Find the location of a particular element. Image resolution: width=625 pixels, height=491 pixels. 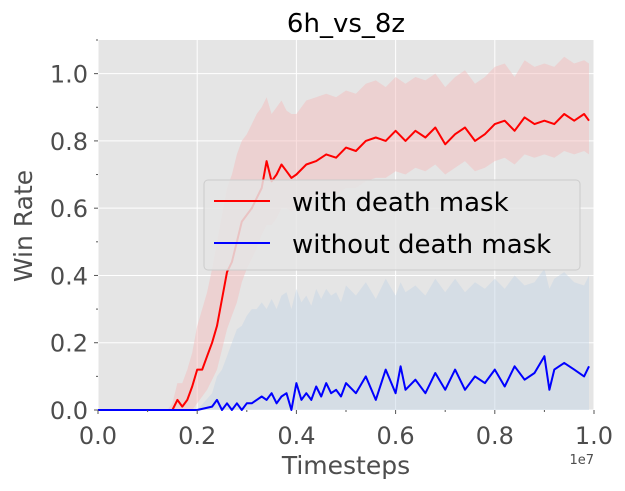

y-axis-label: Win Rate is located at coordinates (23, 226).